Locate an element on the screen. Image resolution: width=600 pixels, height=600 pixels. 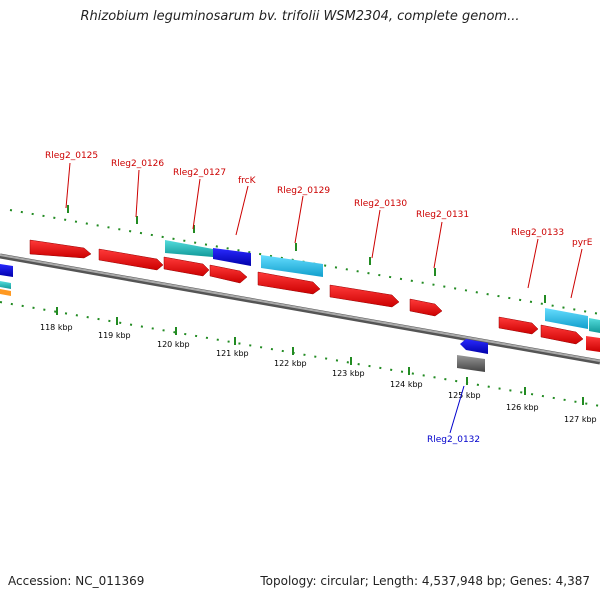
accession-text: Accession: NC_011369 is located at coordinates (76, 581).